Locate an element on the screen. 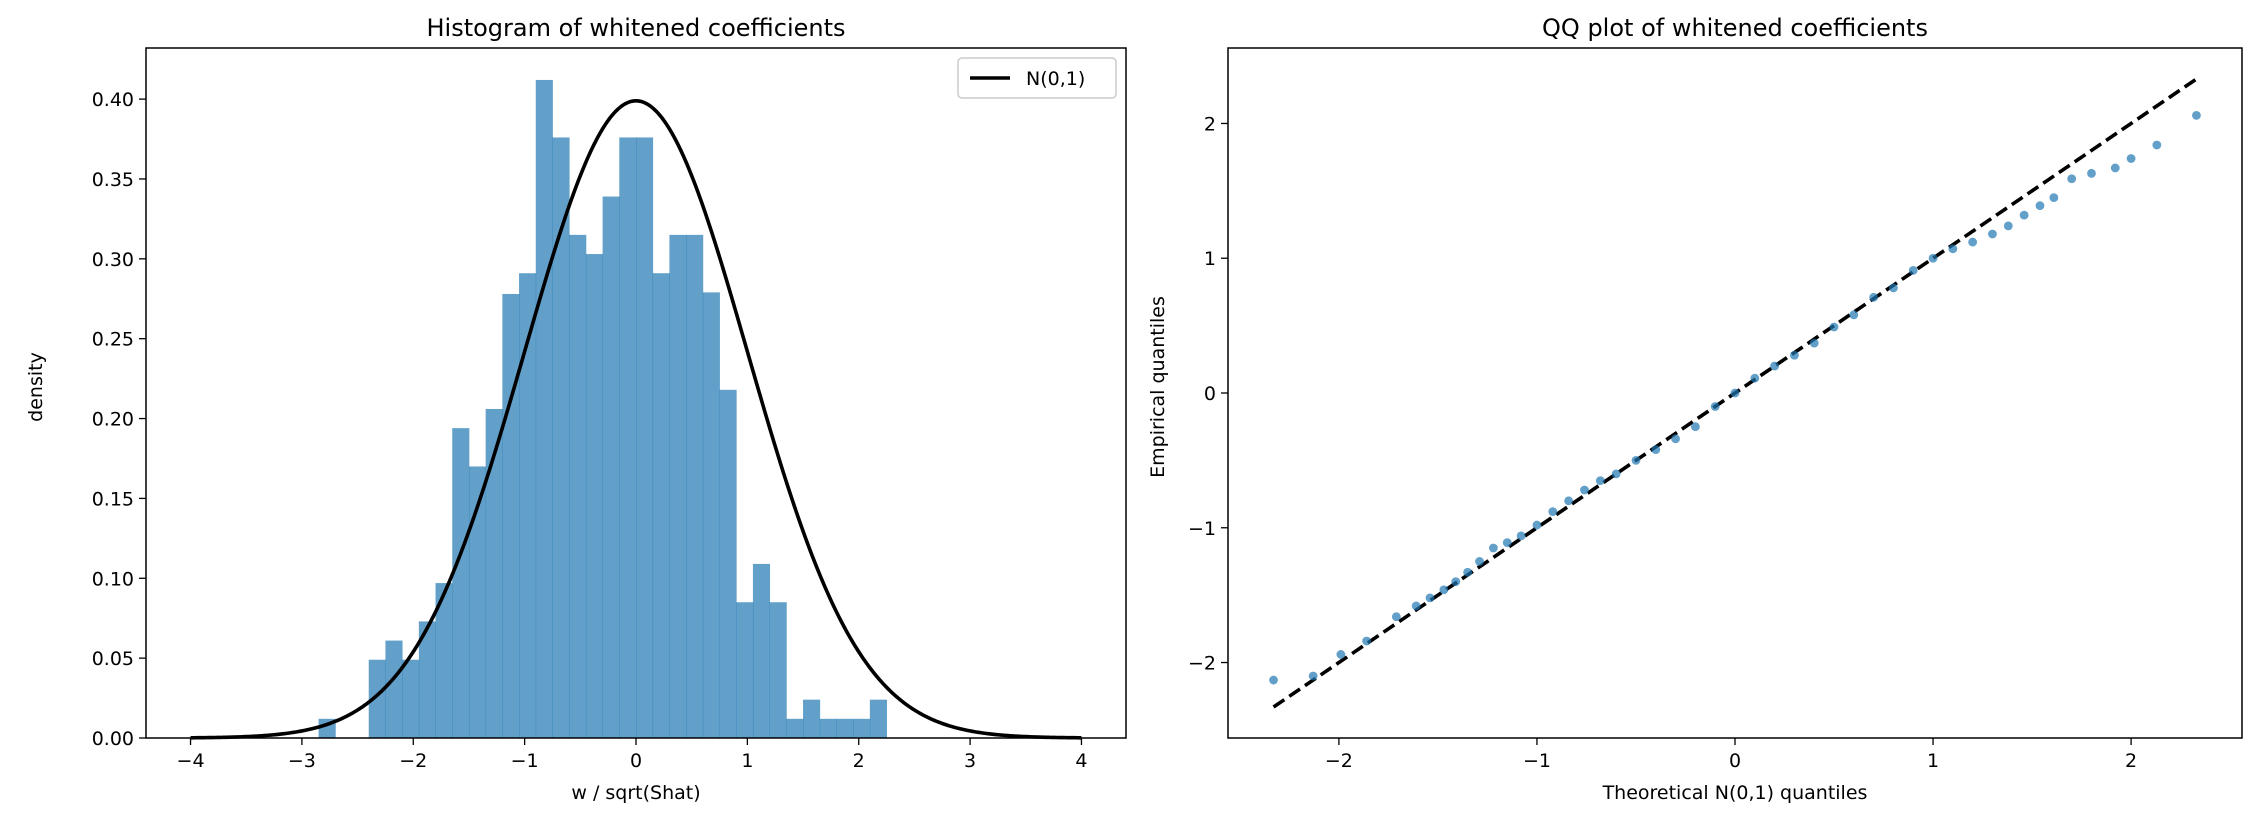 Image resolution: width=2258 pixels, height=818 pixels. qq-y-ticks: −2 −1 0 1 2 is located at coordinates (1208, 394).